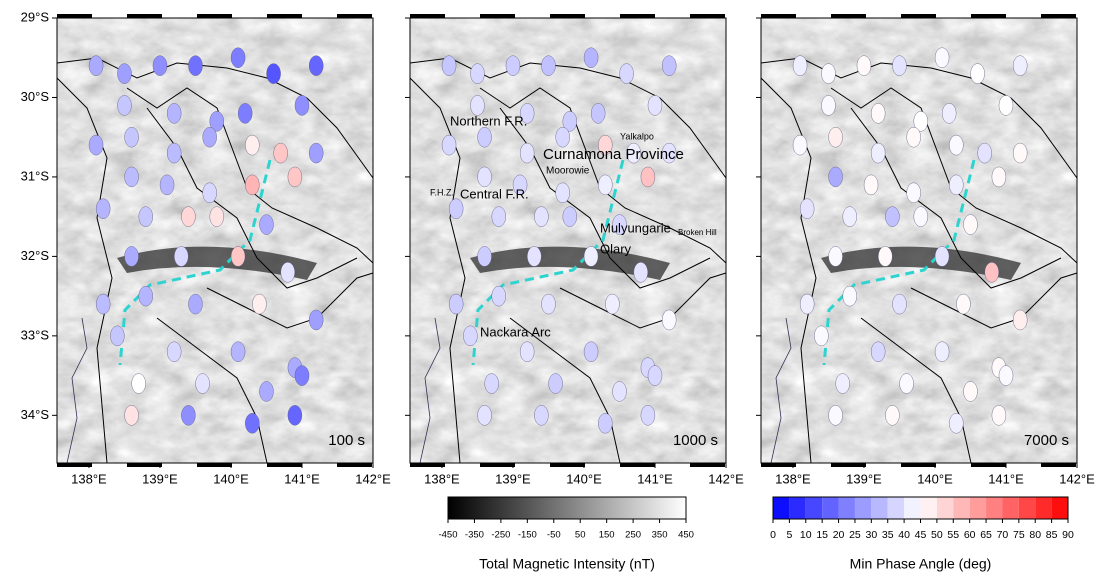 The height and width of the screenshot is (582, 1100). Describe the element at coordinates (607, 535) in the screenshot. I see `colorbar-tick-label: 150` at that location.